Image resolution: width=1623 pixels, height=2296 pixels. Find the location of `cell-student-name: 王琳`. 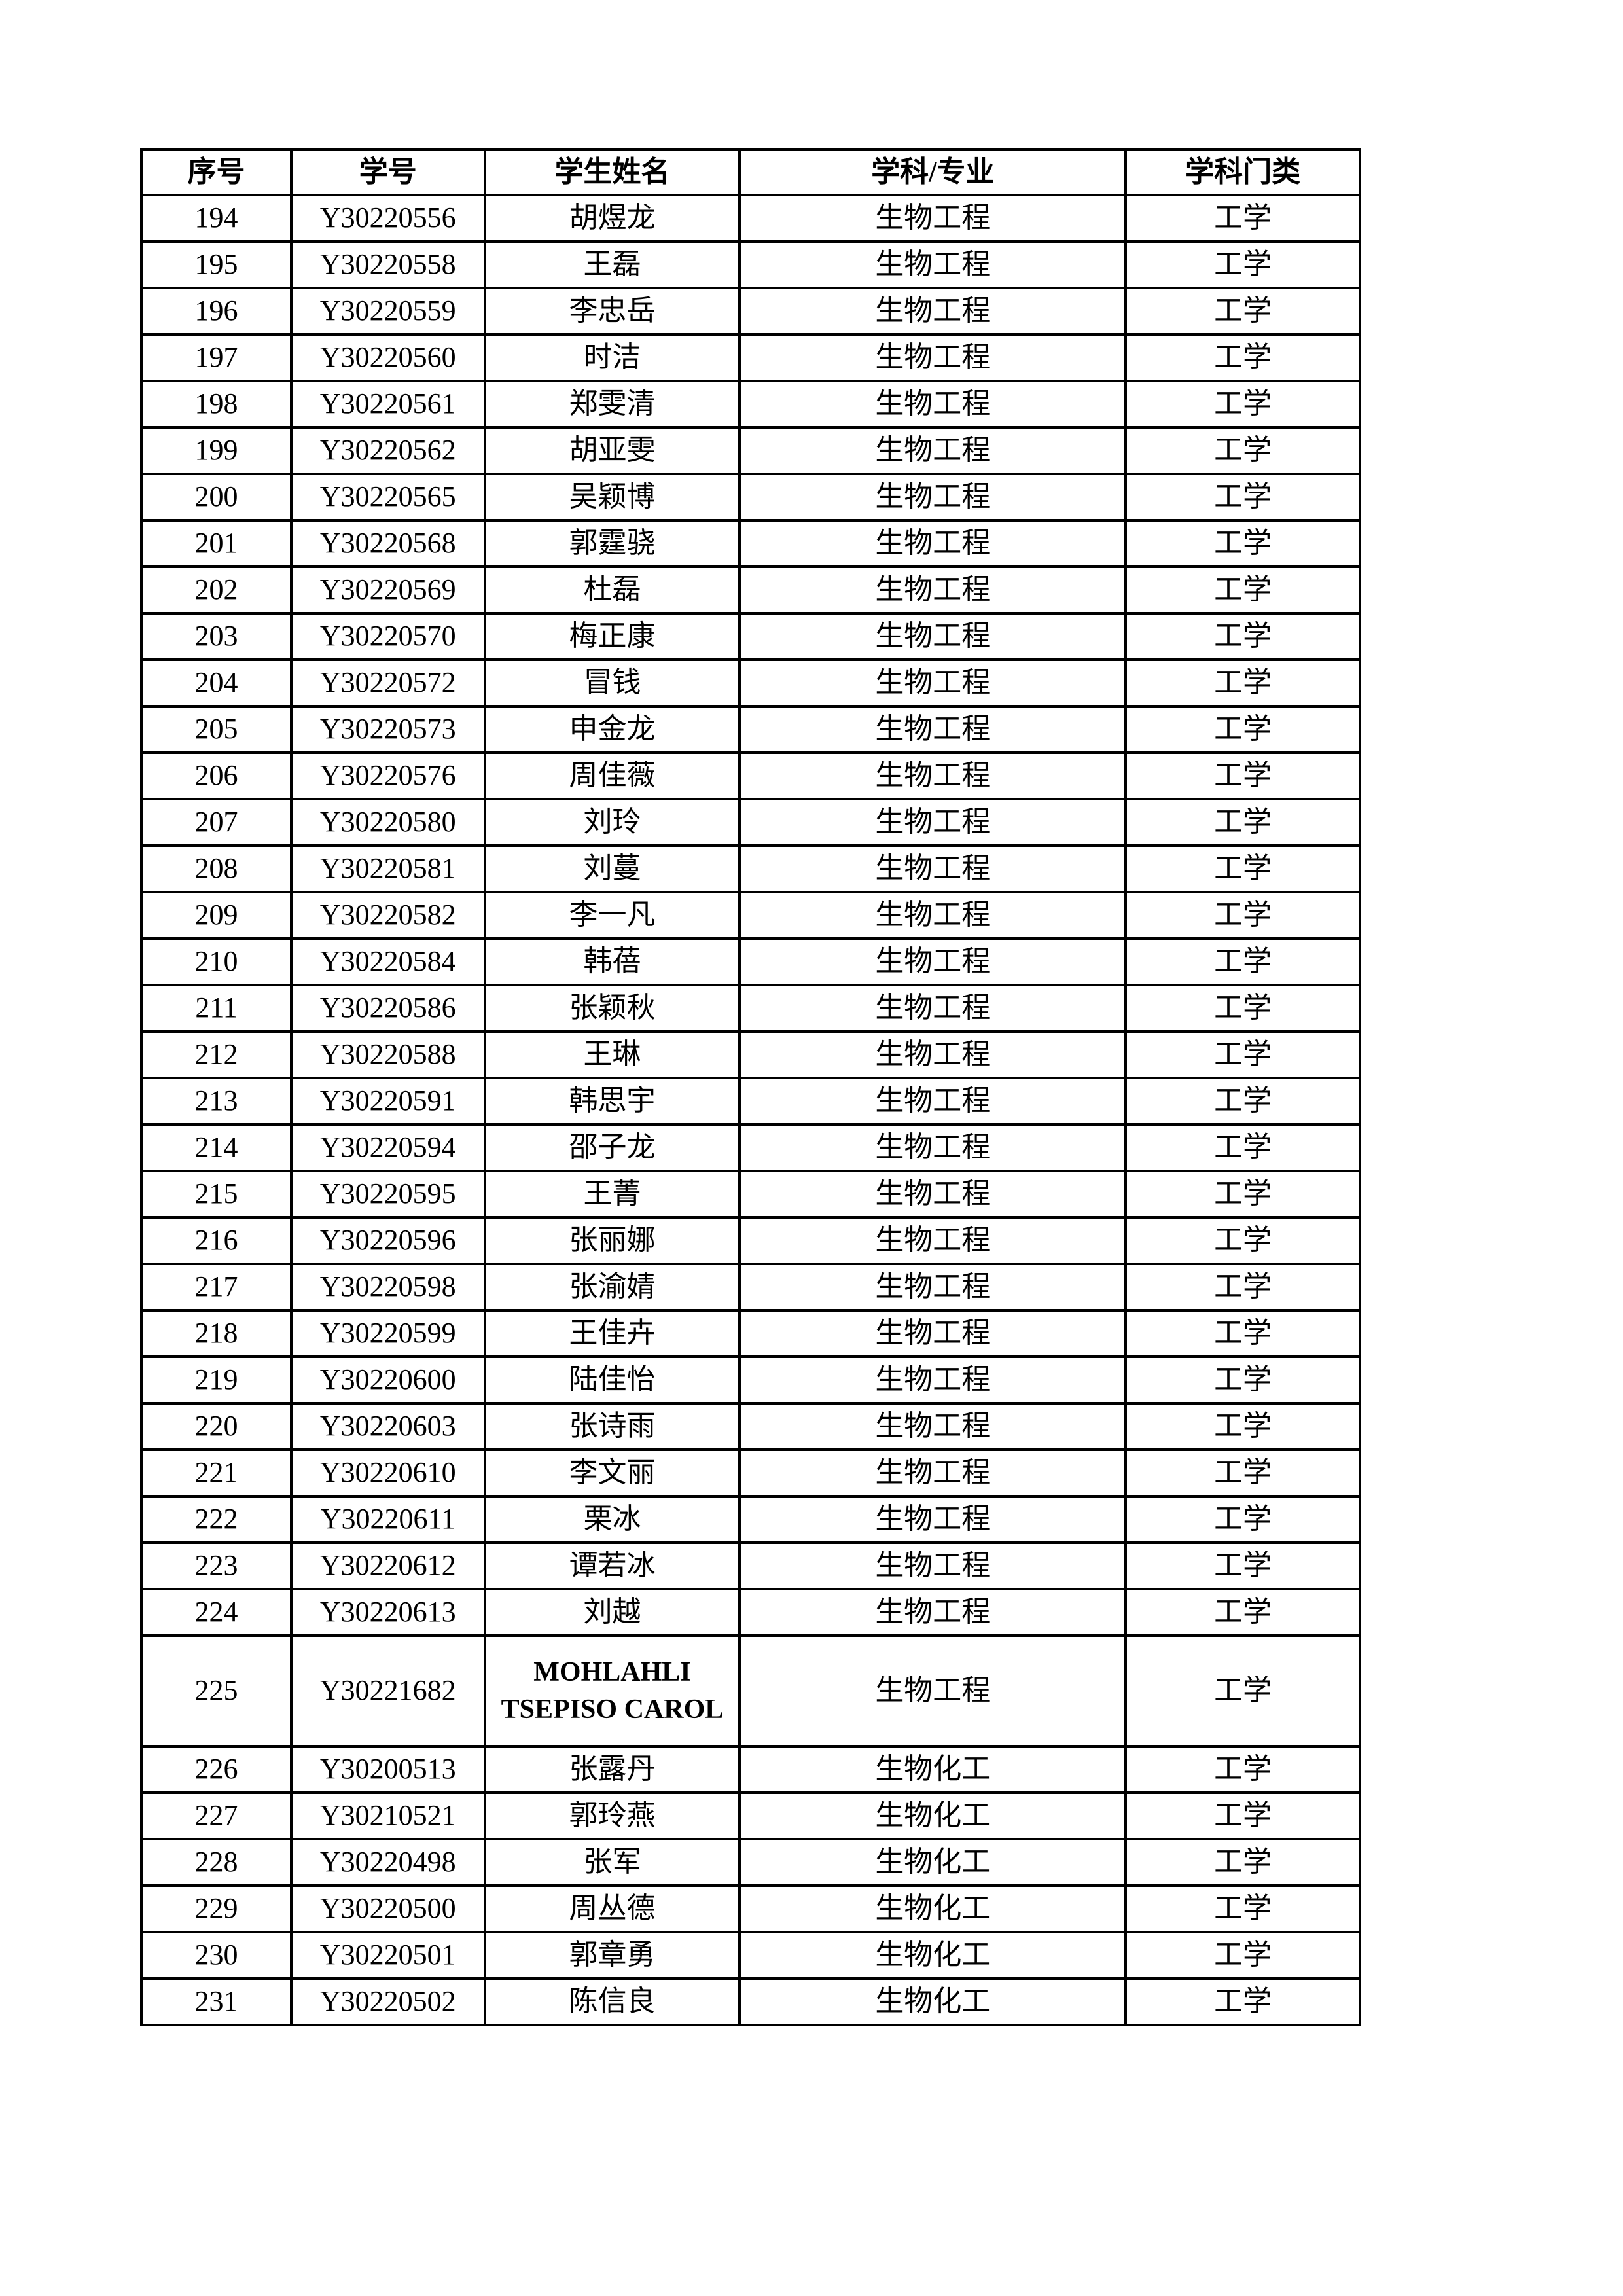

cell-student-name: 王琳 is located at coordinates (612, 1054).